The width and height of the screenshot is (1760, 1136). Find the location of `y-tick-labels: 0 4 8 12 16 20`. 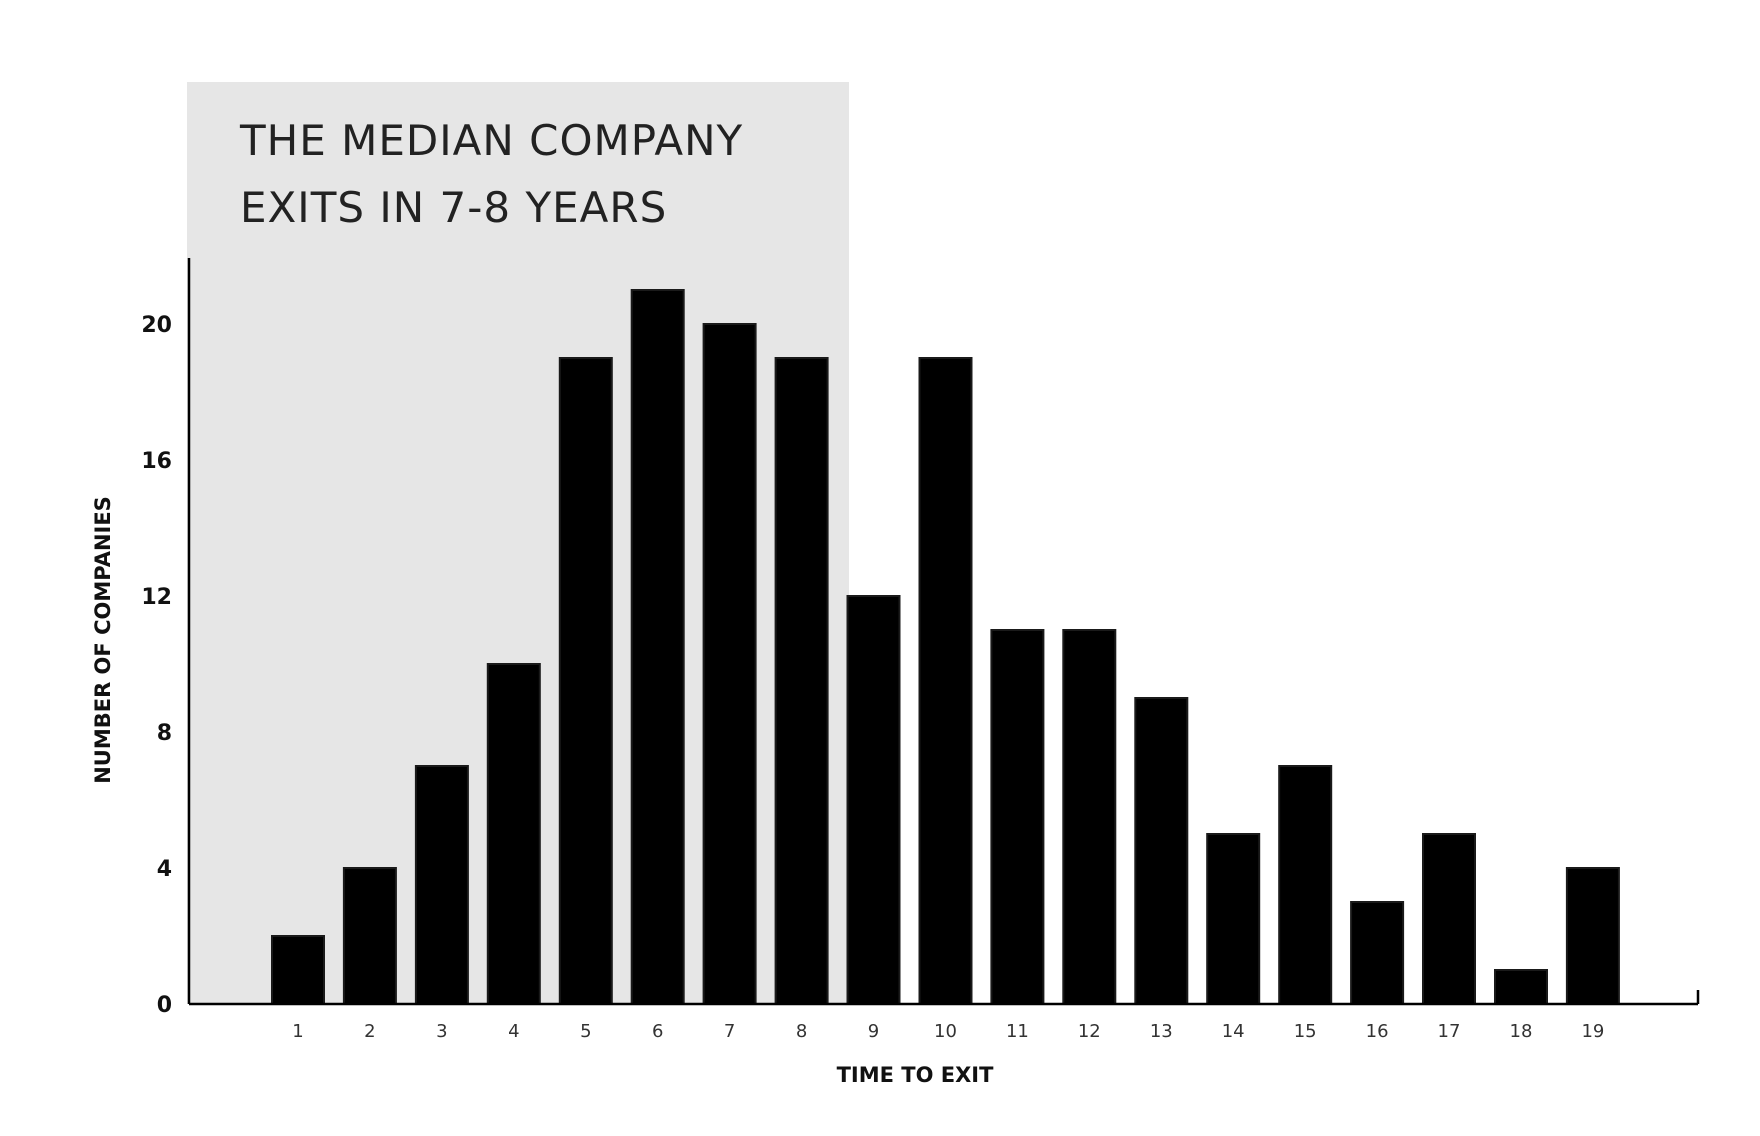

y-tick-labels: 0 4 8 12 16 20 is located at coordinates (156, 665).